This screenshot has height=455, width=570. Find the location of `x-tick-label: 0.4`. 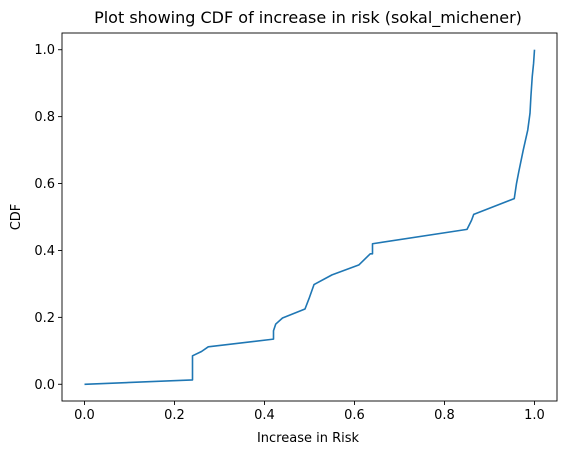

x-tick-label: 0.4 is located at coordinates (264, 415).